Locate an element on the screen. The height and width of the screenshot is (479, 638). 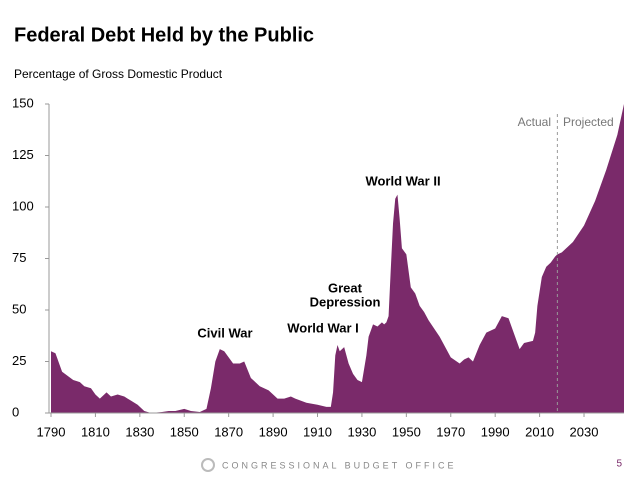
x-tick-label: 1970 is located at coordinates (450, 431).